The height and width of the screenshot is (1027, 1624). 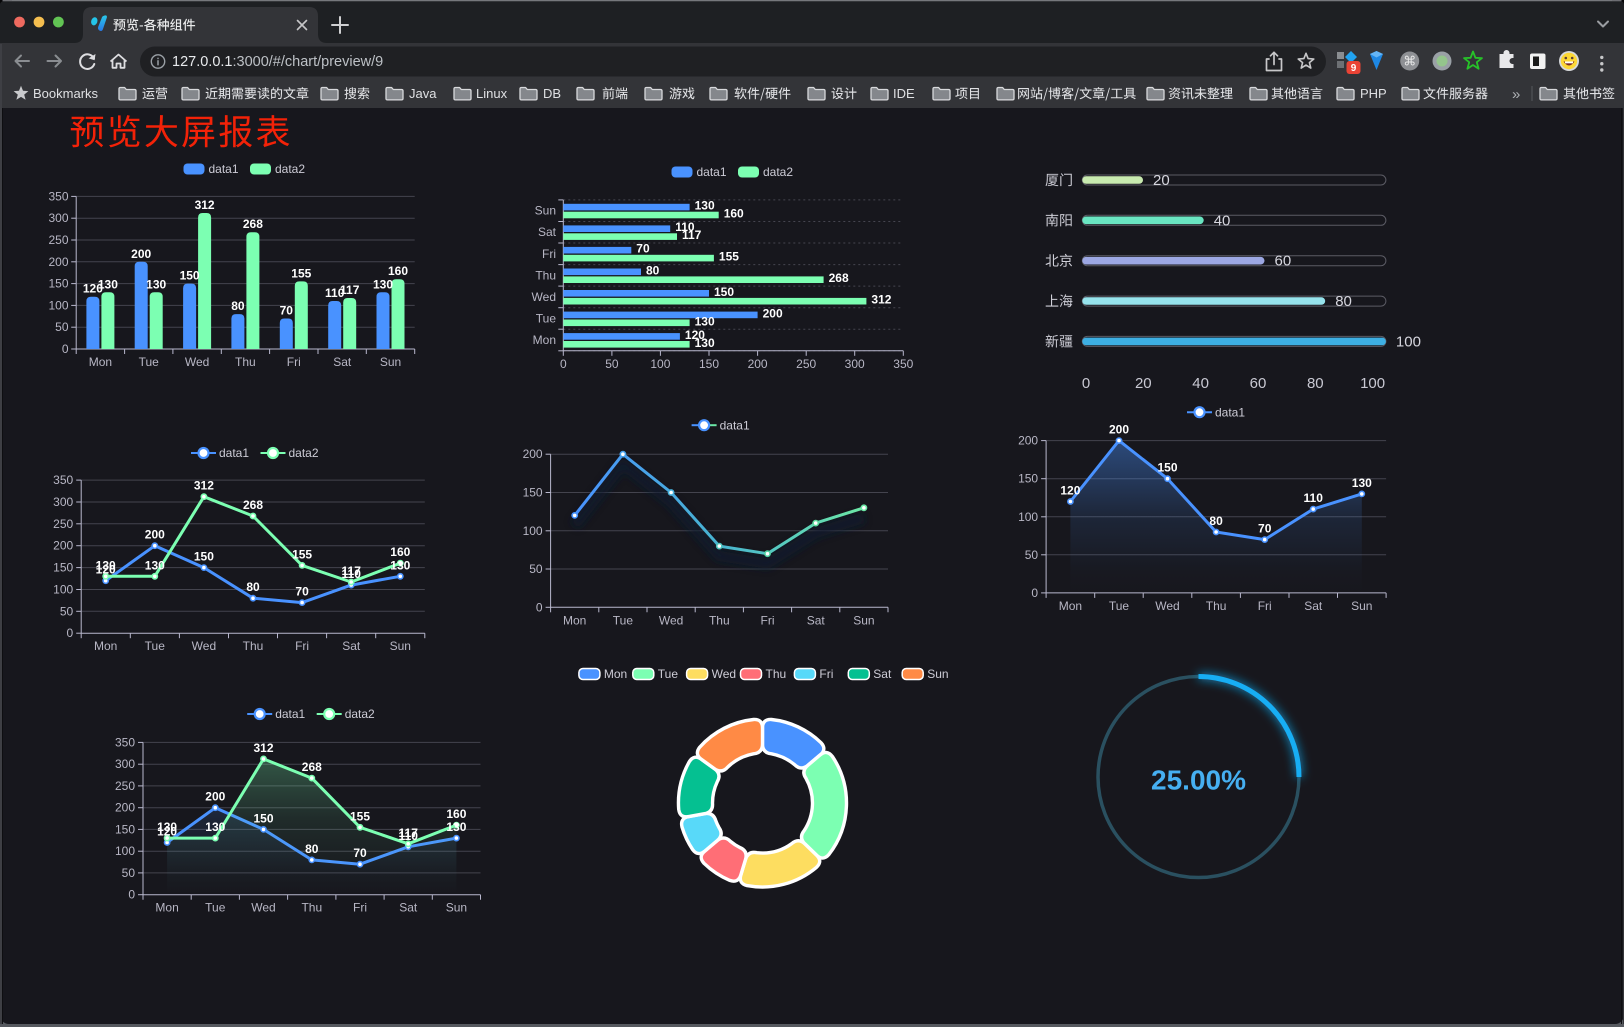 I want to click on svg-text: data2, so click(x=304, y=453).